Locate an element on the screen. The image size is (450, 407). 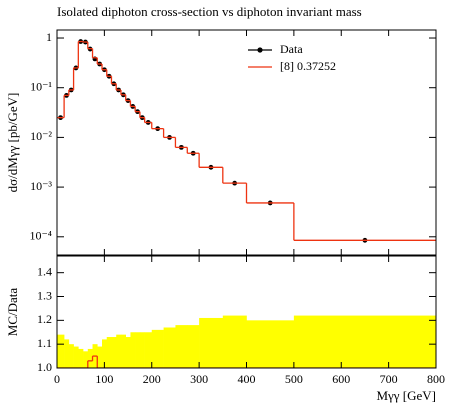
x-tick-label: 0 is located at coordinates (57, 379).